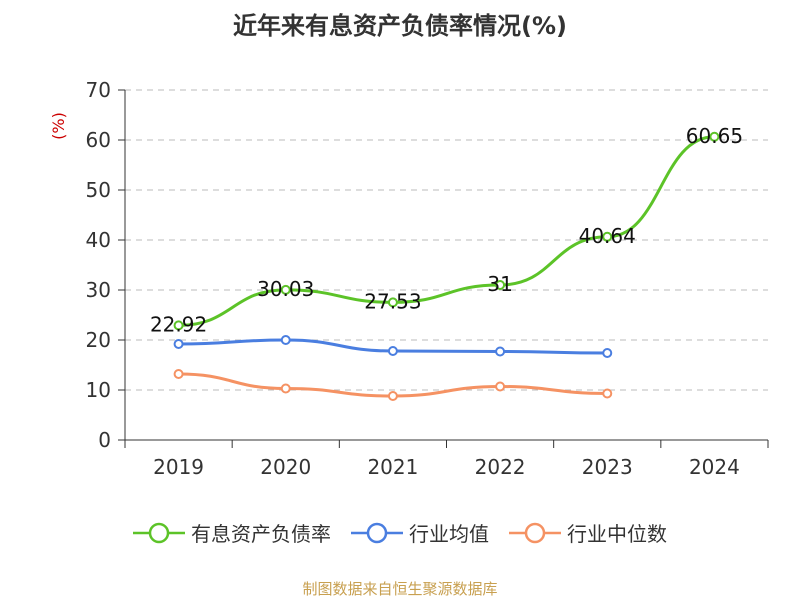 The height and width of the screenshot is (600, 800). What do you see at coordinates (500, 467) in the screenshot?
I see `x-tick-label: 2022` at bounding box center [500, 467].